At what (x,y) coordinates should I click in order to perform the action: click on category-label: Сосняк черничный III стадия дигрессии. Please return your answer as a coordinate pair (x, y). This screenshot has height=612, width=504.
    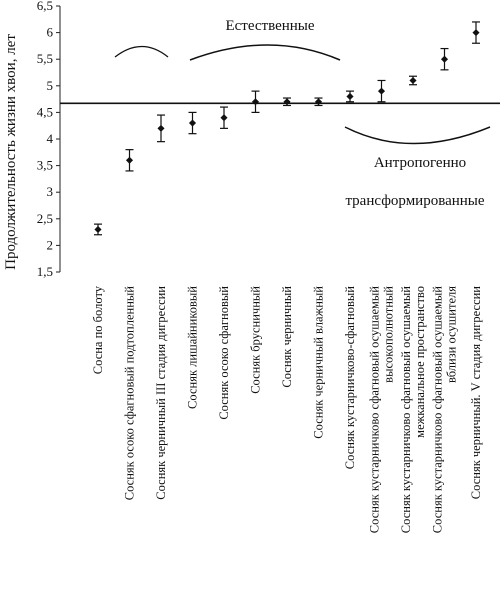
    Looking at the image, I should click on (161, 393).